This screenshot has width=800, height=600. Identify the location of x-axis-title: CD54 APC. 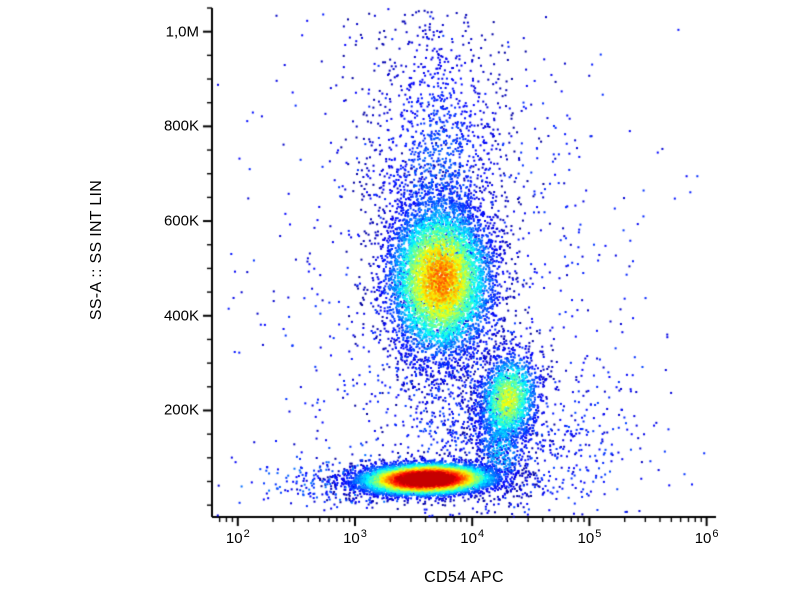
(464, 577).